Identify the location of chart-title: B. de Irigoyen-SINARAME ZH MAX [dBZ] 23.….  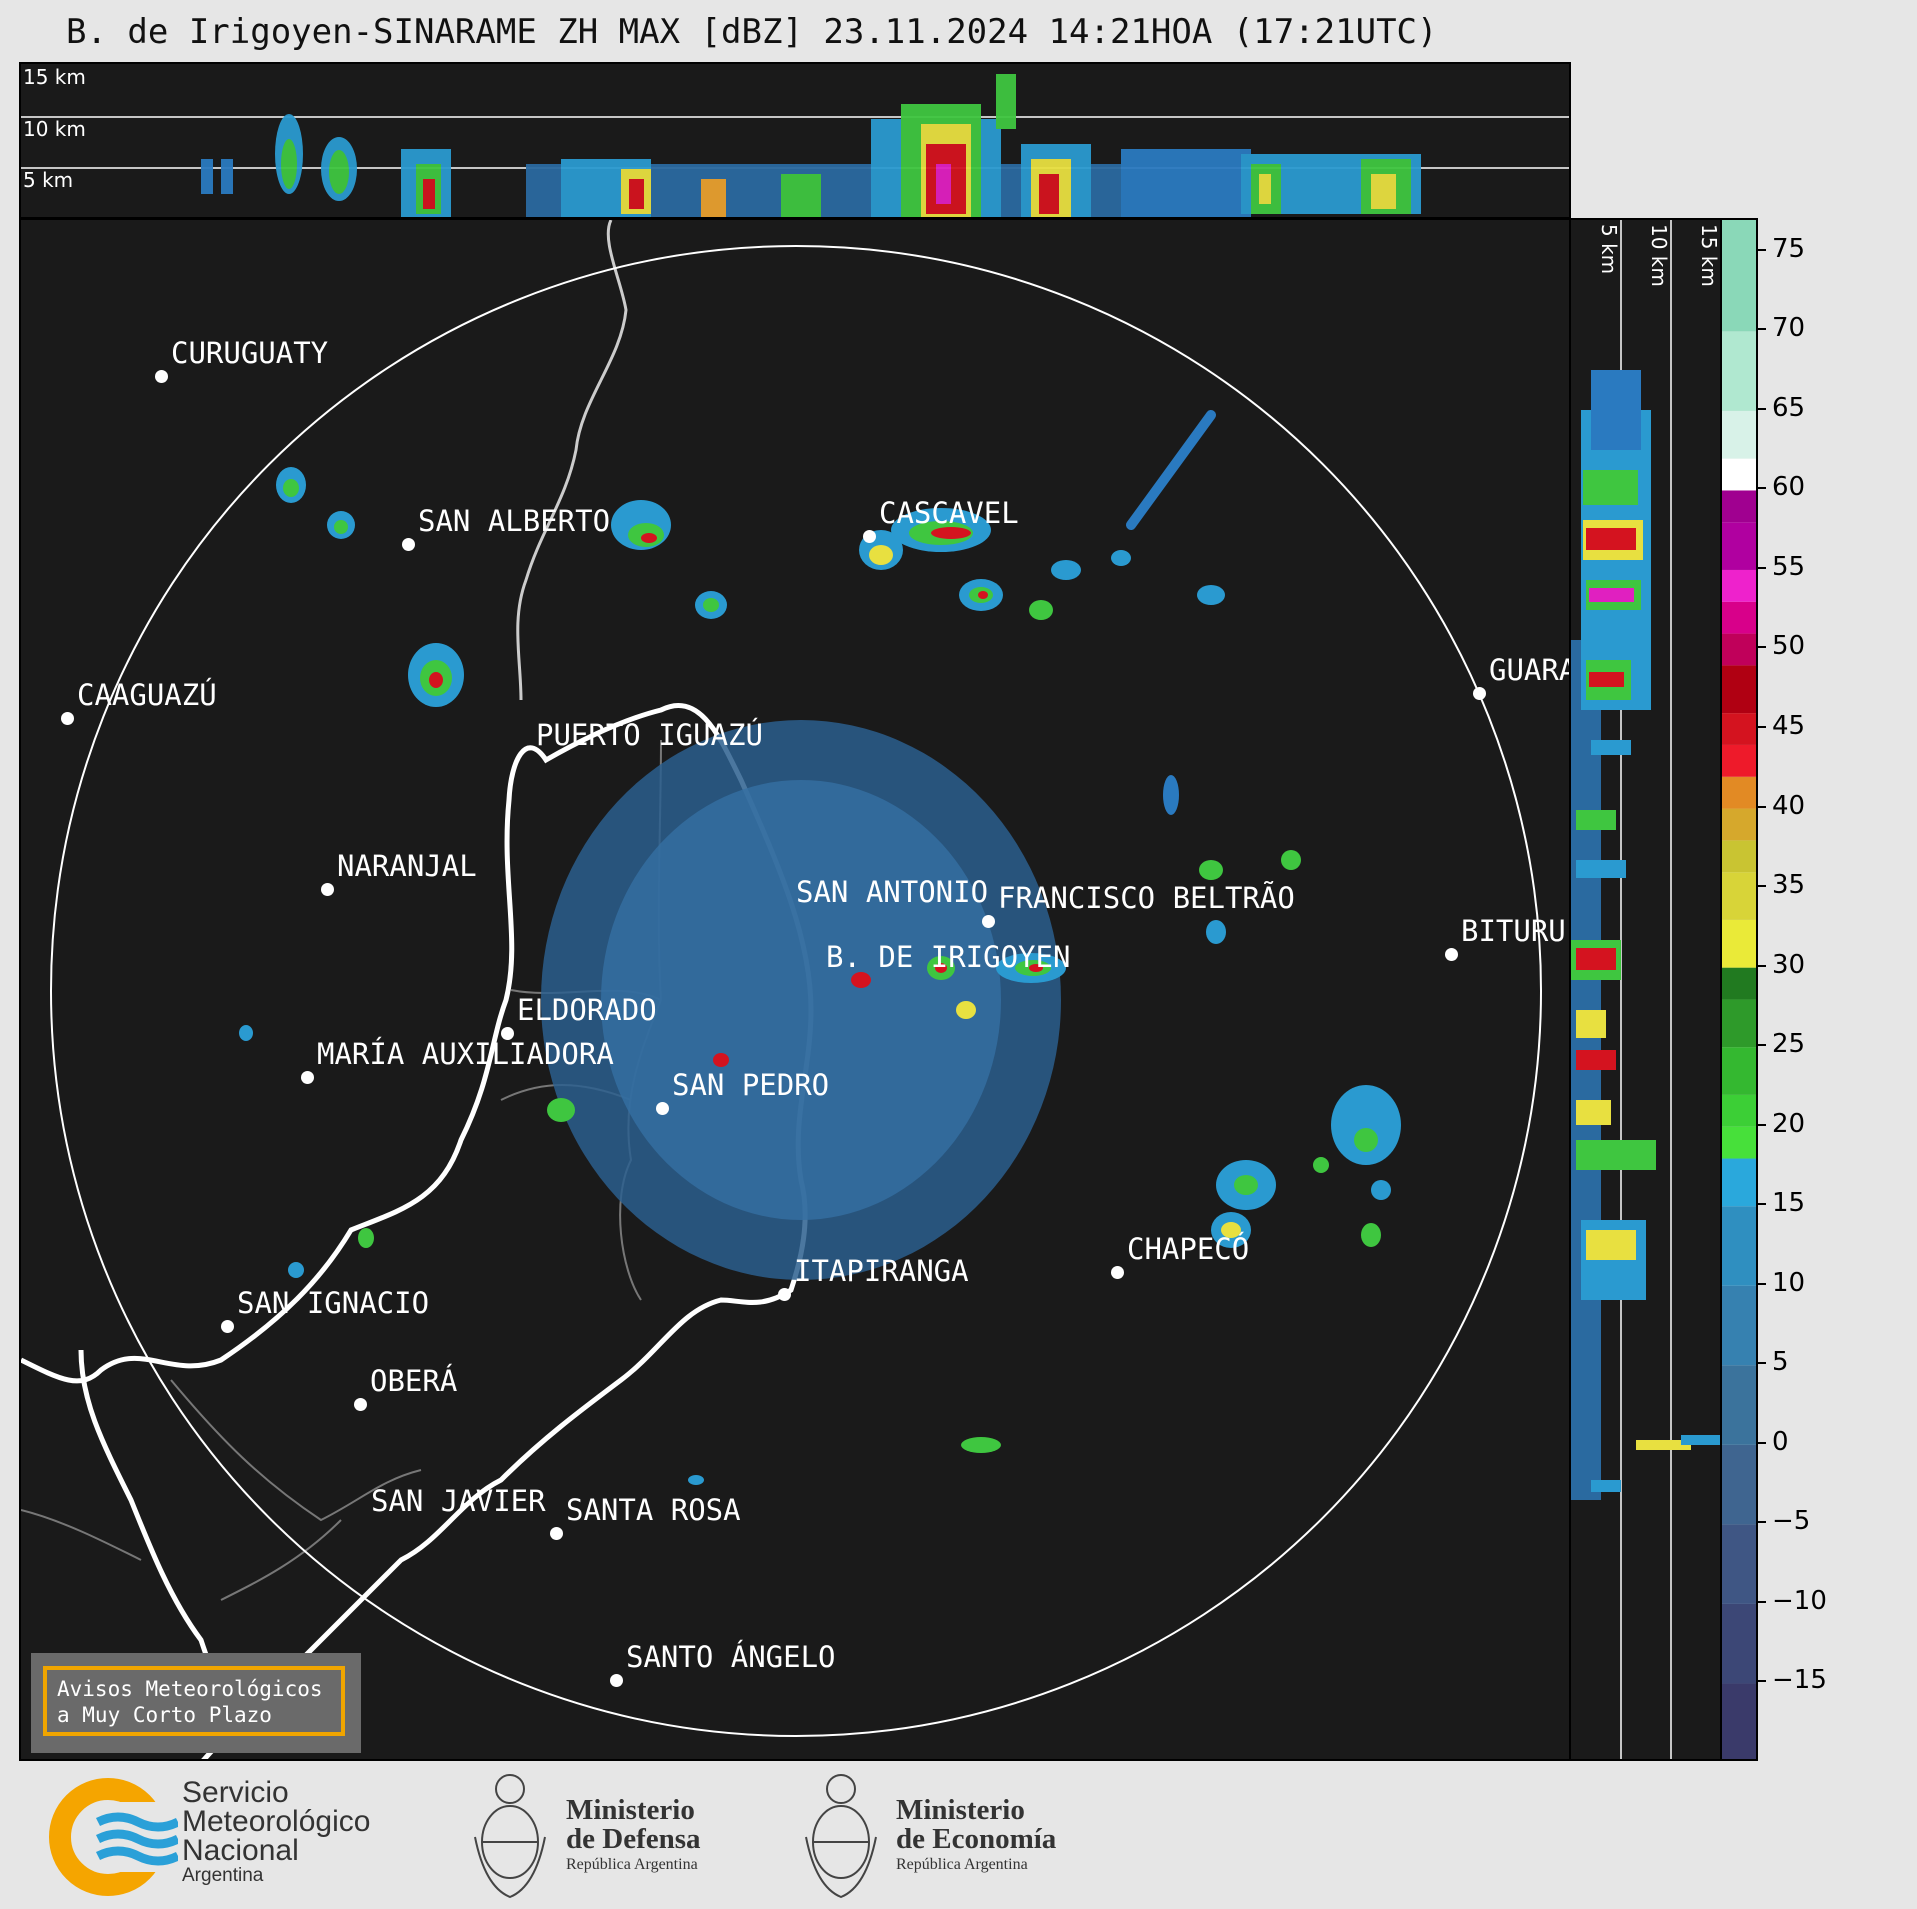
(752, 32).